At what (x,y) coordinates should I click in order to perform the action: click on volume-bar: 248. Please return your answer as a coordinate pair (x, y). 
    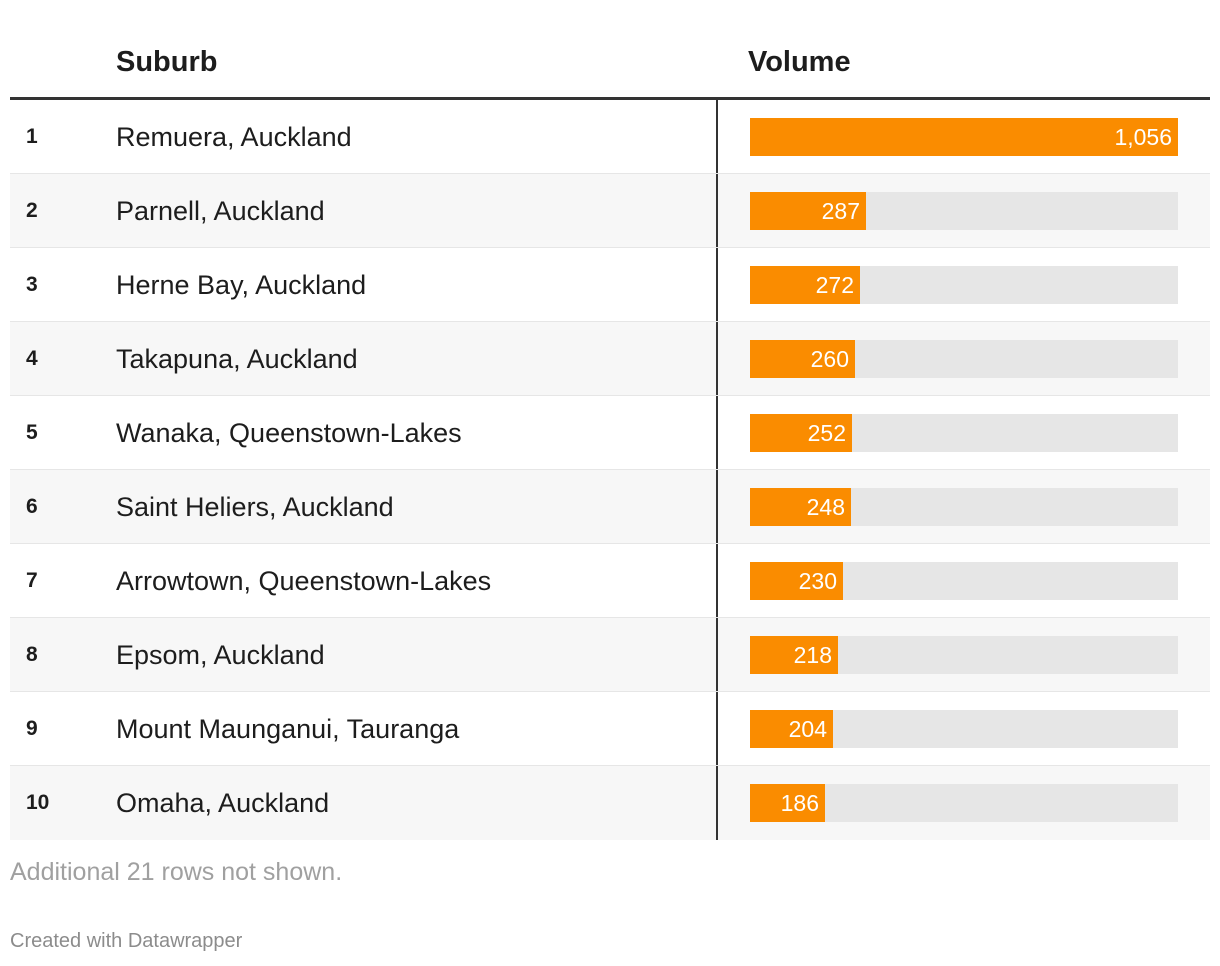
    Looking at the image, I should click on (800, 507).